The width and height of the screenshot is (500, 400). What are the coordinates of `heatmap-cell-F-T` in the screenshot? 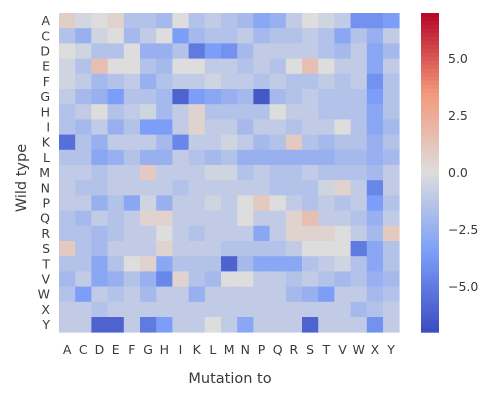 It's located at (326, 81).